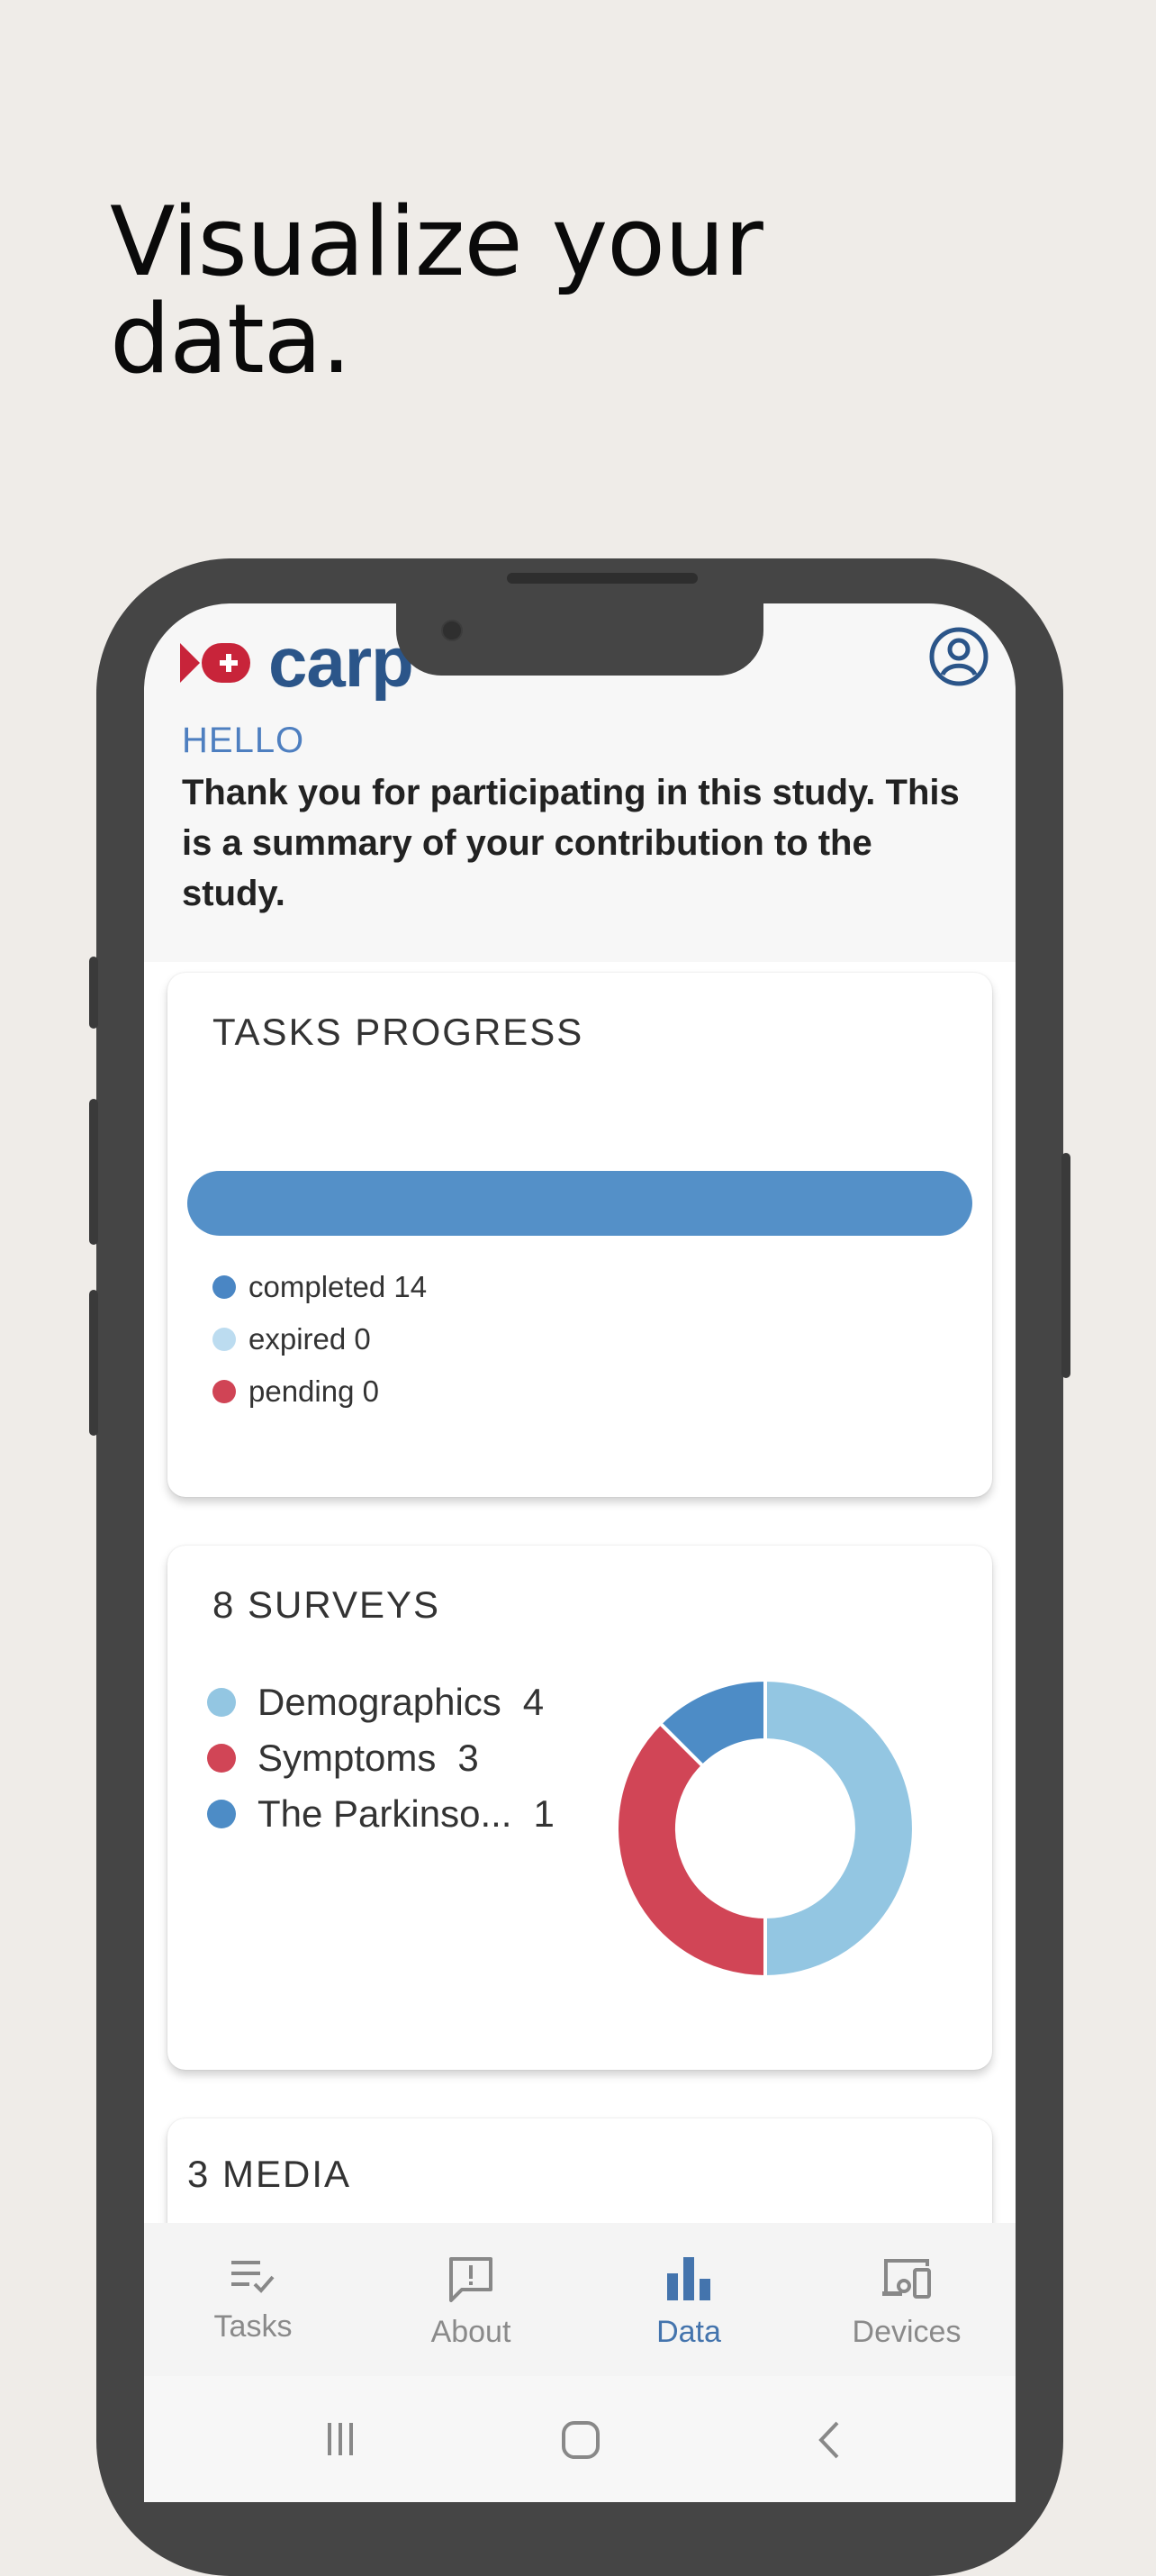  I want to click on donut-slice-the-parkinso, so click(712, 1723).